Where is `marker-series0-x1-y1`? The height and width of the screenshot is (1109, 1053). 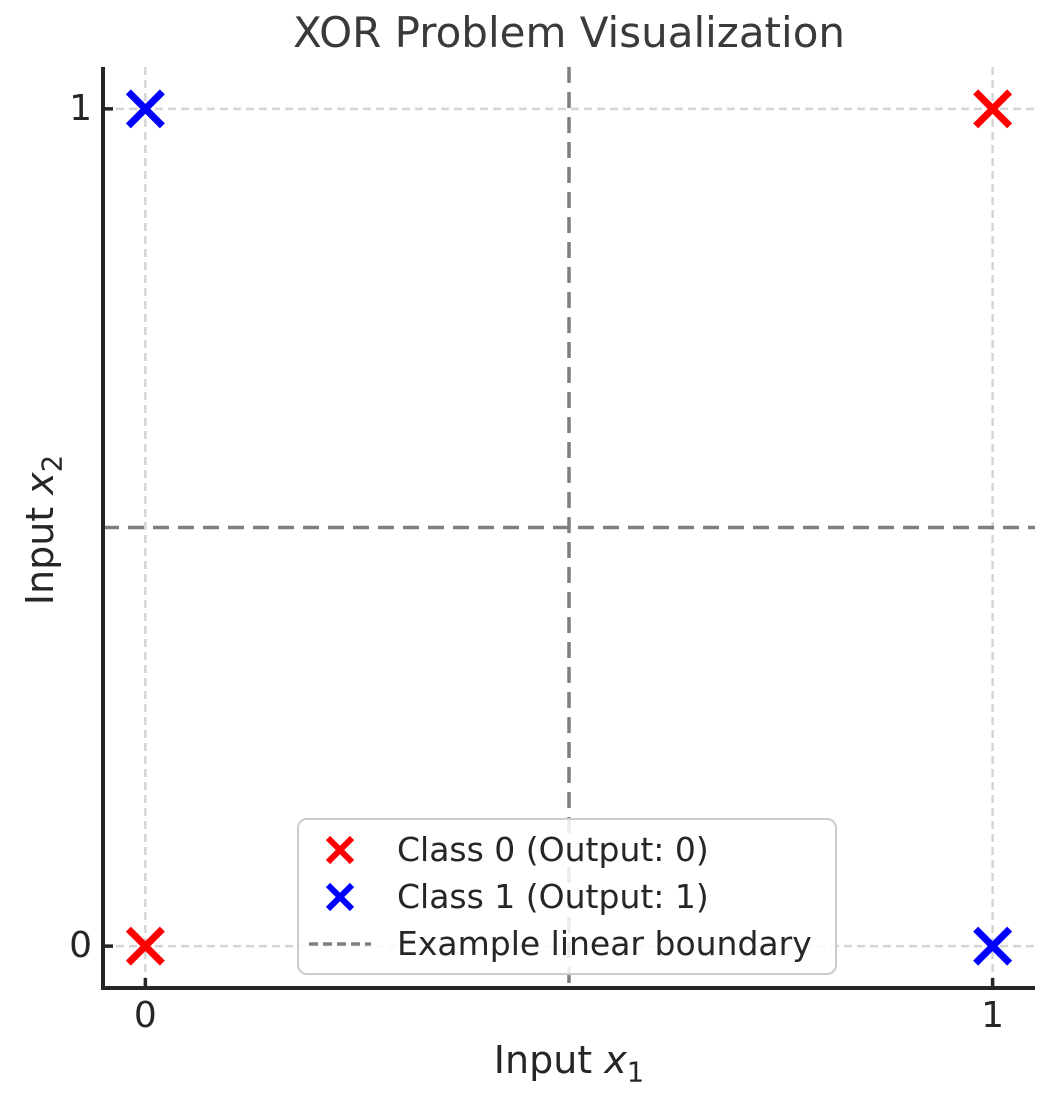
marker-series0-x1-y1 is located at coordinates (993, 109).